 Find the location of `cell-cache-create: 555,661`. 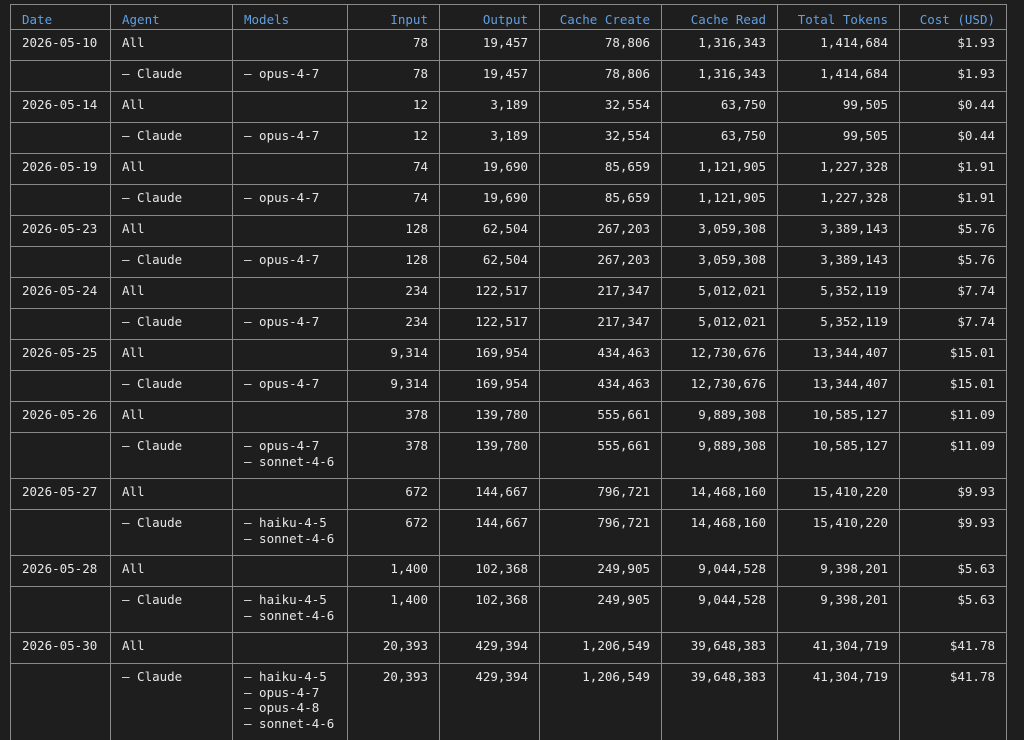

cell-cache-create: 555,661 is located at coordinates (600, 417).